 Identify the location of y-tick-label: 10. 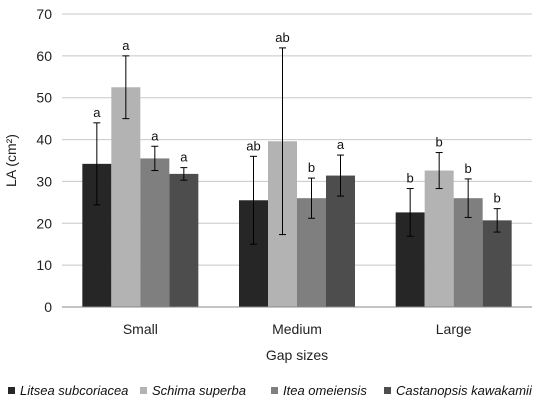
(44, 265).